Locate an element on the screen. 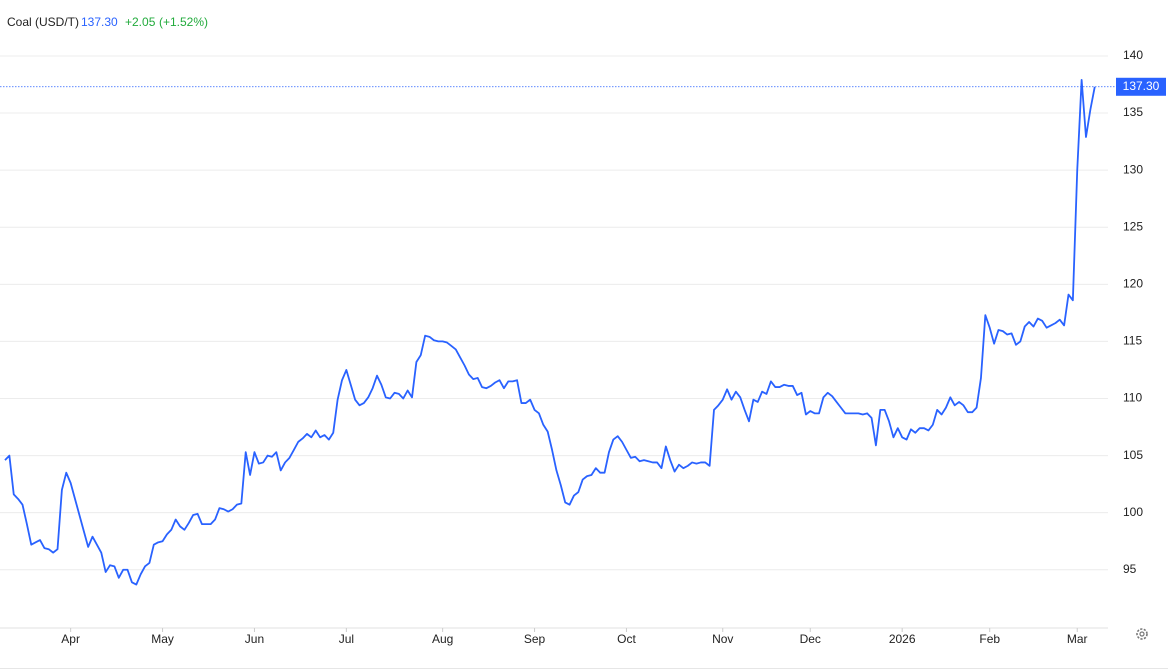 This screenshot has height=671, width=1168. last-price: 137.30 is located at coordinates (99, 22).